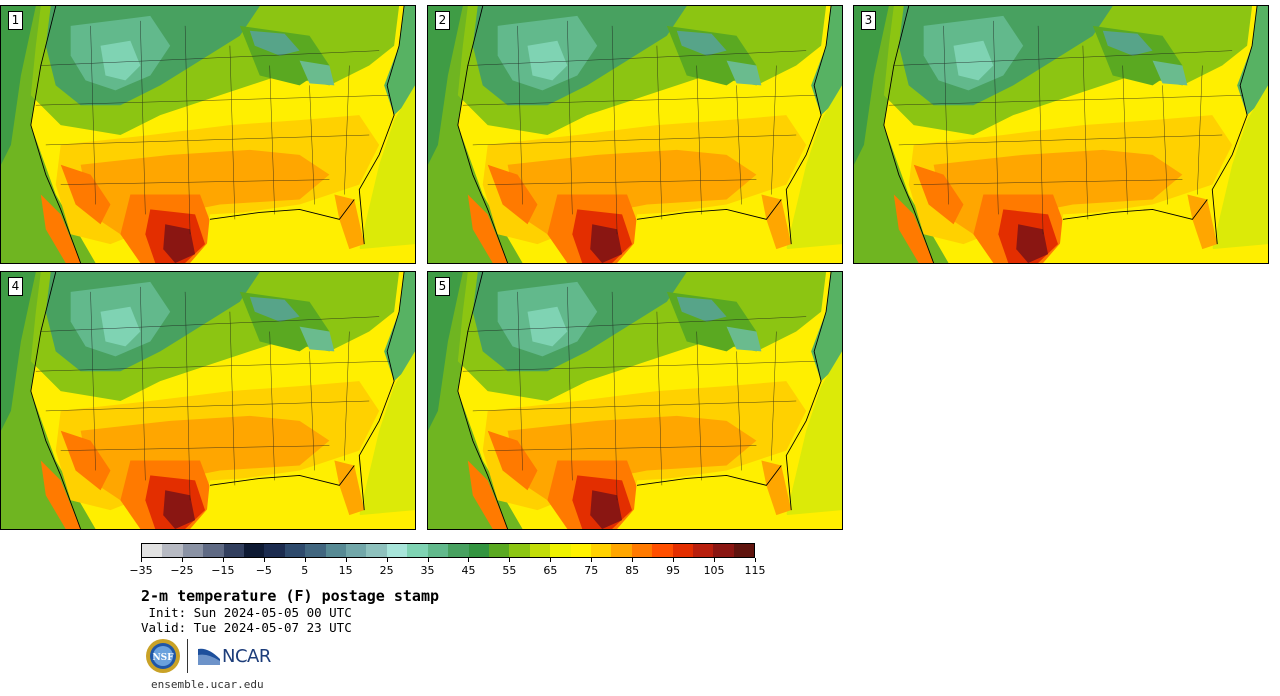 Image resolution: width=1280 pixels, height=696 pixels. Describe the element at coordinates (141, 570) in the screenshot. I see `colorbar-tick-label: −35` at that location.